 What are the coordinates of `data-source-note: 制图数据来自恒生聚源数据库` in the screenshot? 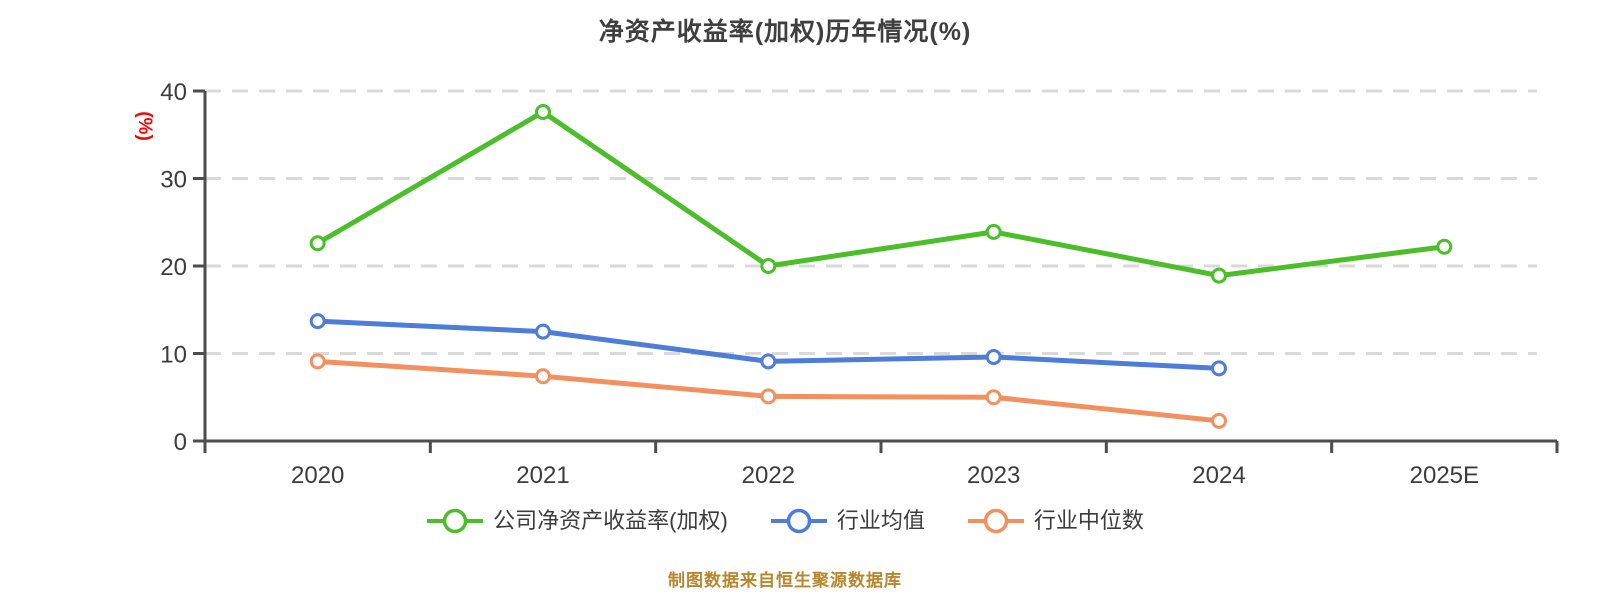 It's located at (785, 580).